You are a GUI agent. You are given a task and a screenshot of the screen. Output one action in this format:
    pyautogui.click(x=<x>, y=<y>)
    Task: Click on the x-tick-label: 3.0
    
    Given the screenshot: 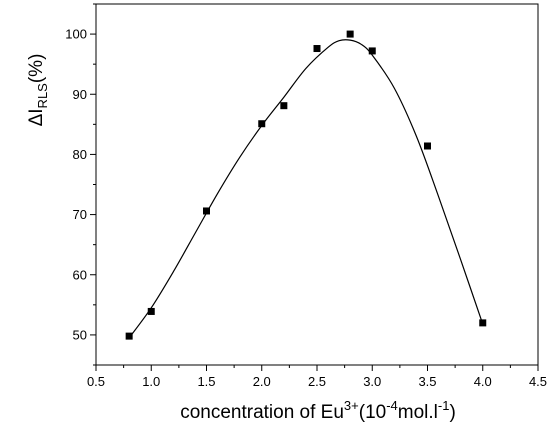 What is the action you would take?
    pyautogui.click(x=372, y=381)
    